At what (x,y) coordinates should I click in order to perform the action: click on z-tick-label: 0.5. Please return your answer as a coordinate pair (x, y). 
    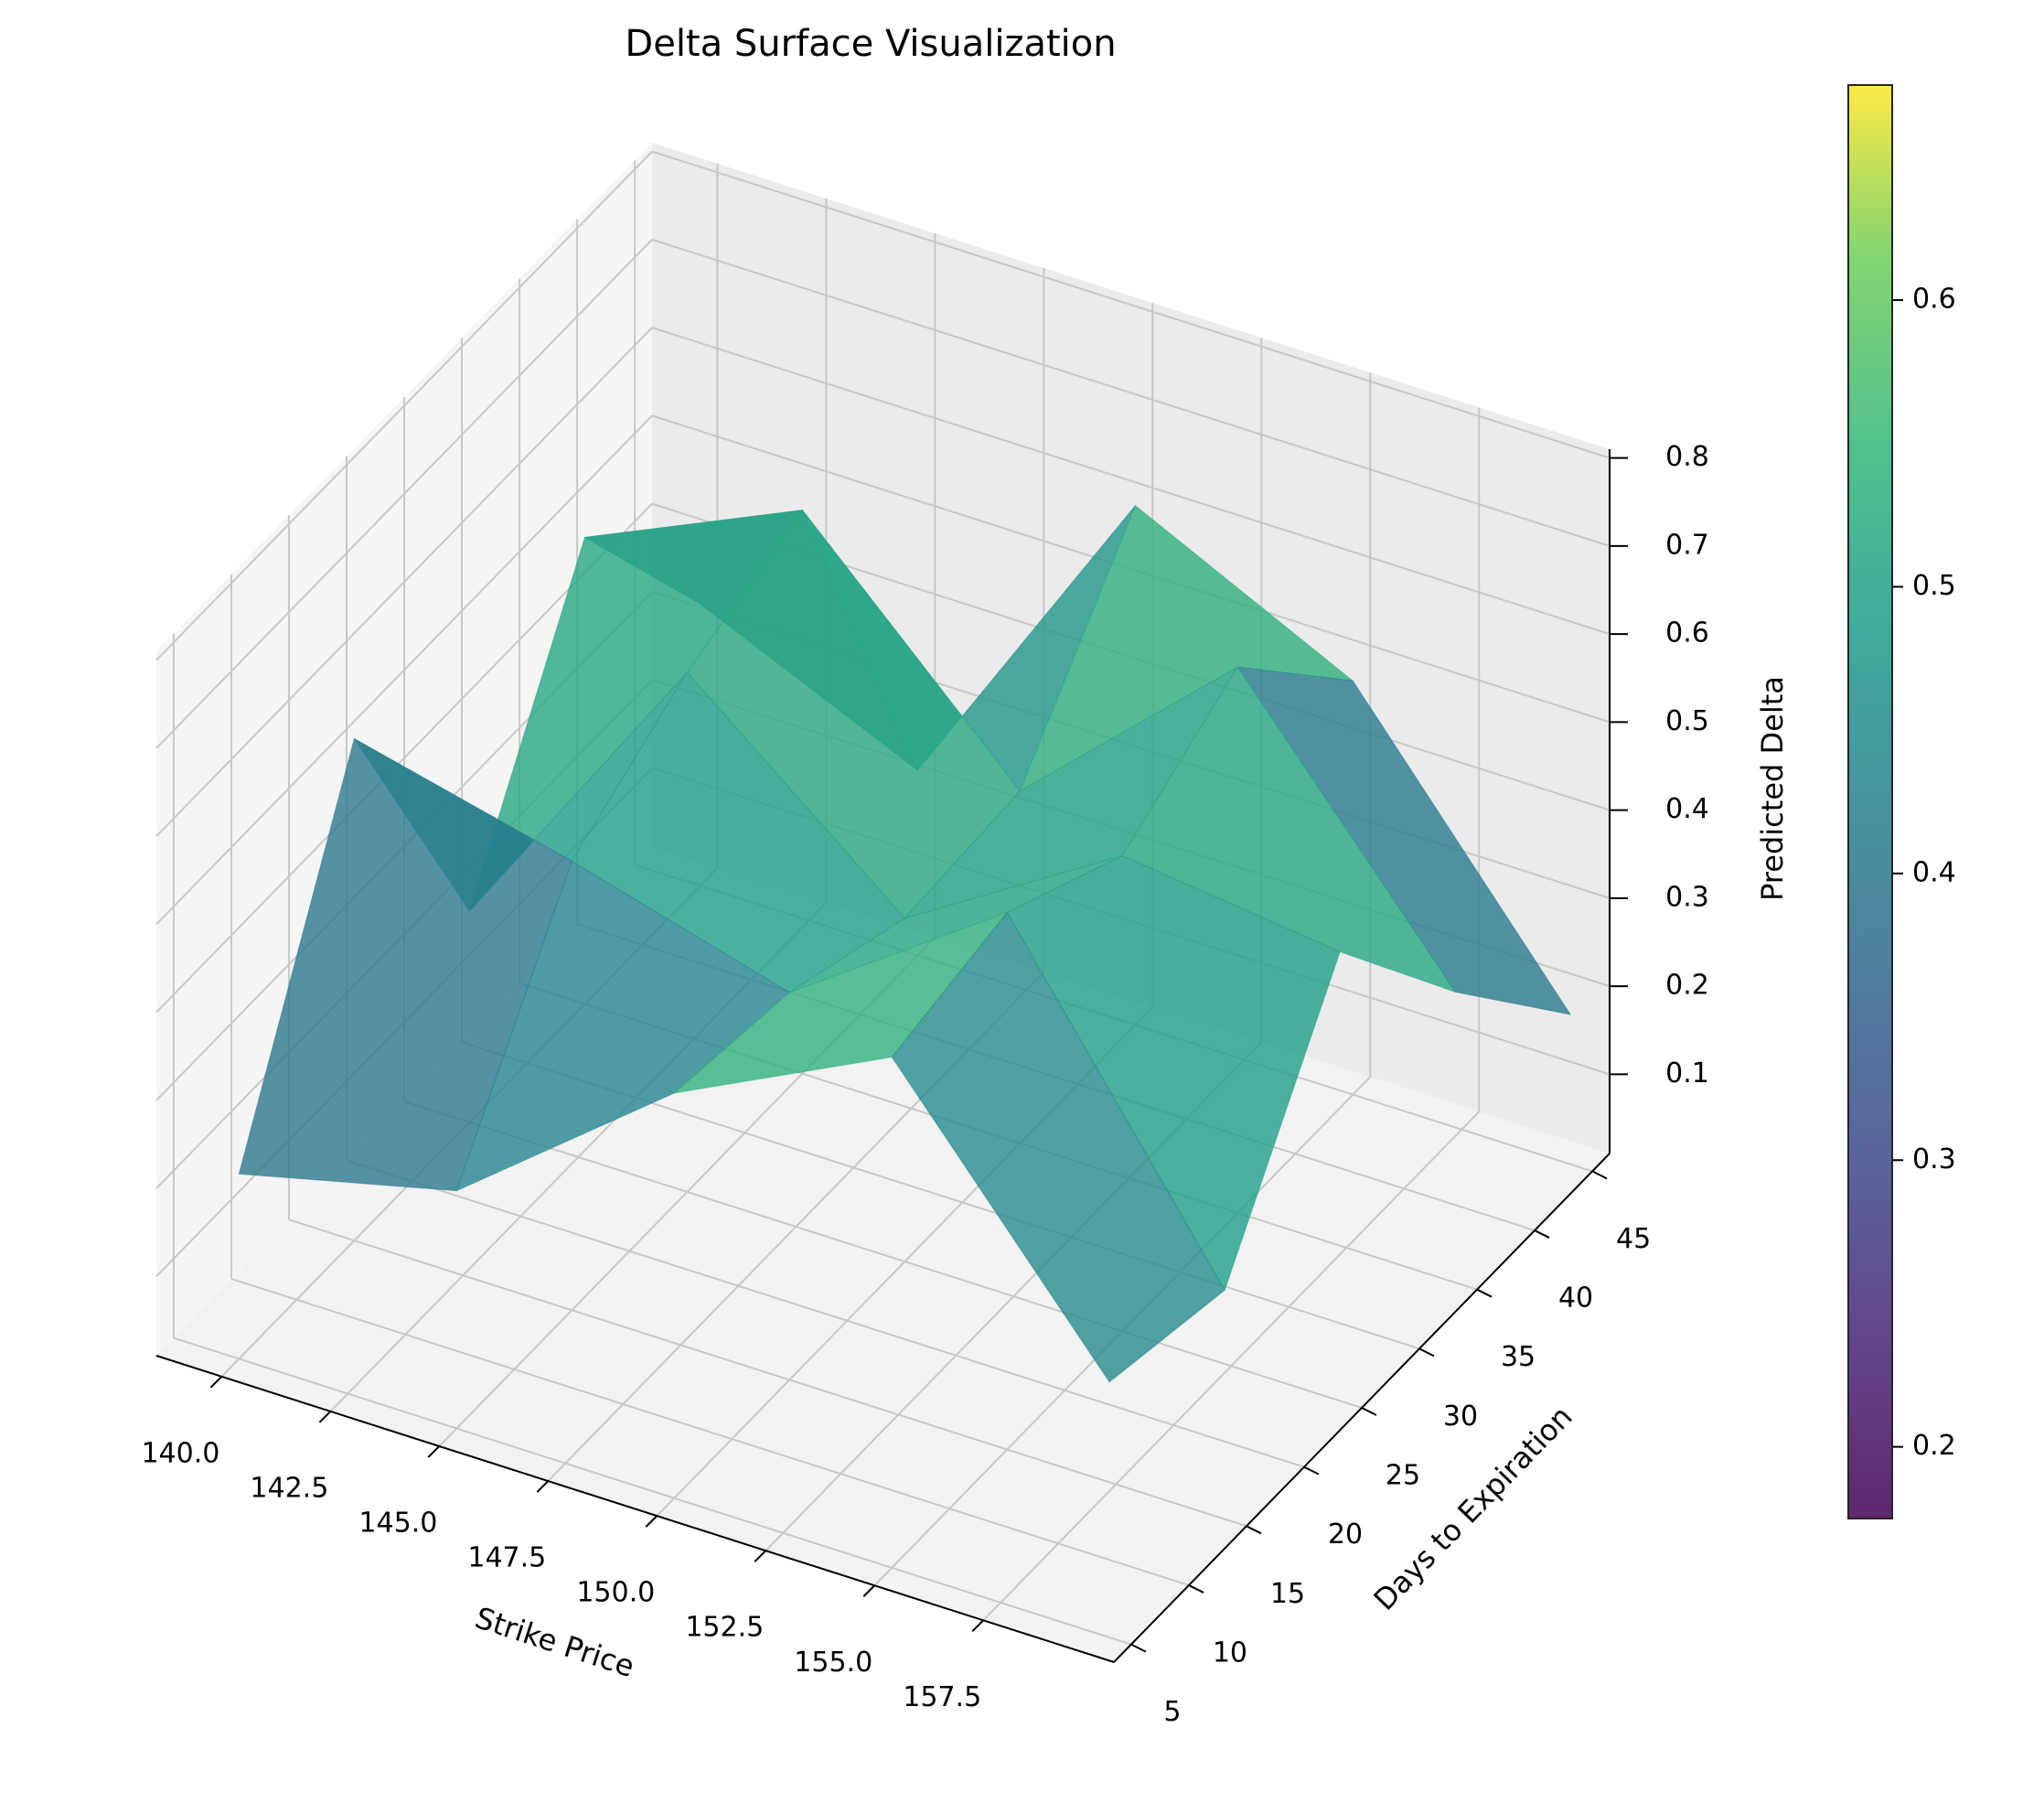
    Looking at the image, I should click on (1687, 721).